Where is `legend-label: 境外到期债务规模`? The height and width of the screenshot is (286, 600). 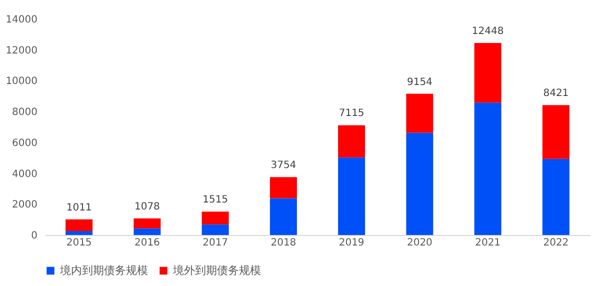
legend-label: 境外到期债务规模 is located at coordinates (216, 270).